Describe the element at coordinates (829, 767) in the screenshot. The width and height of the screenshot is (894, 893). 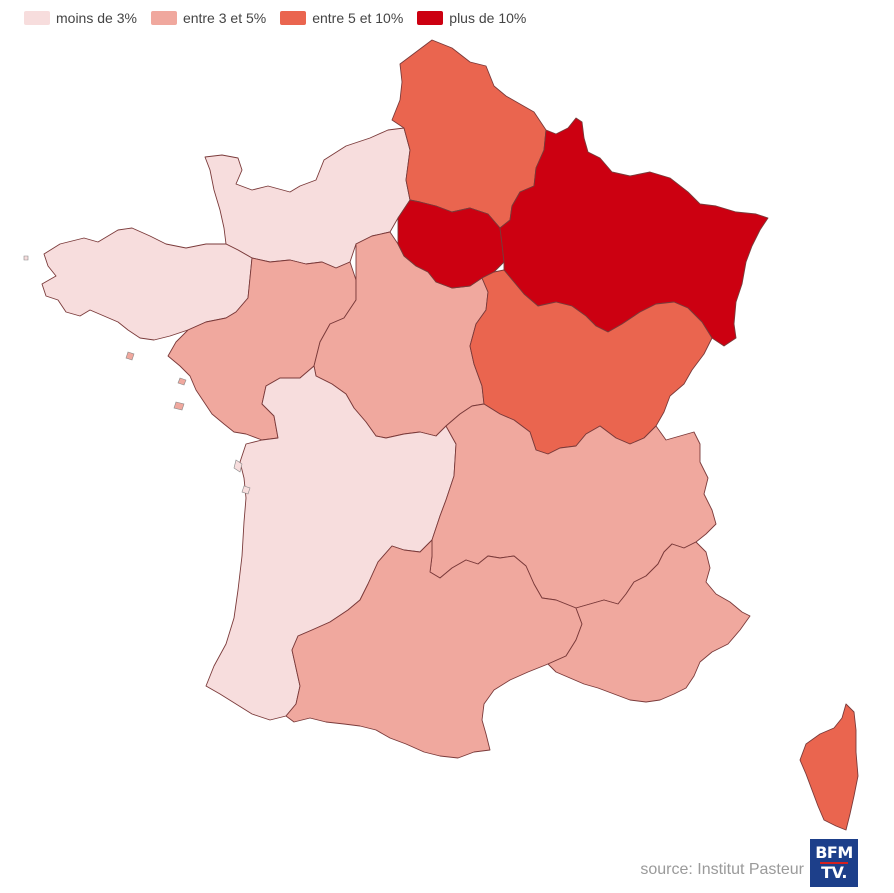
I see `region-corse` at that location.